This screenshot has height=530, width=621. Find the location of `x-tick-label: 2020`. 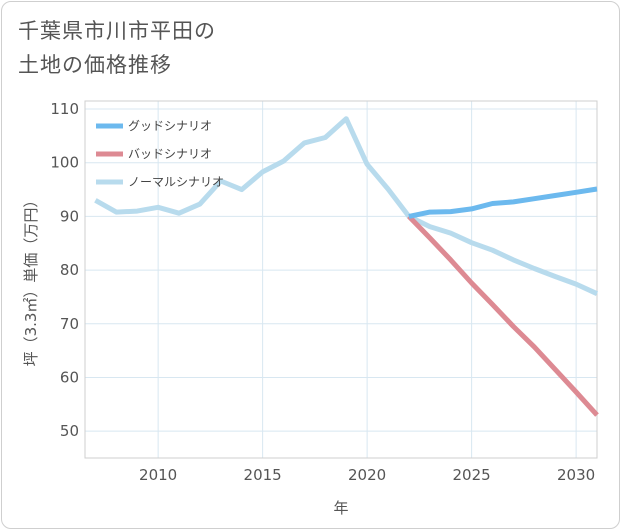

x-tick-label: 2020 is located at coordinates (367, 475).